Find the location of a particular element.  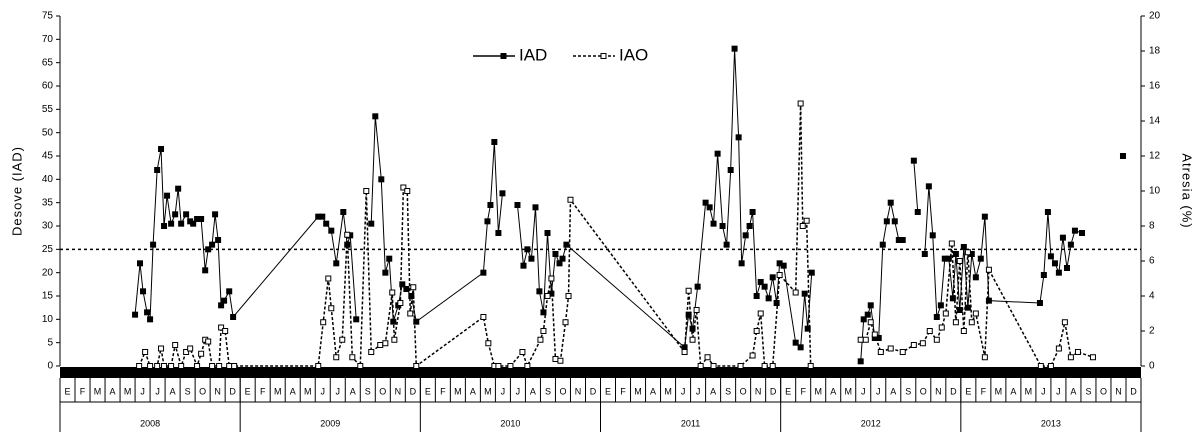

y2-tick-label: 12 is located at coordinates (1155, 156).